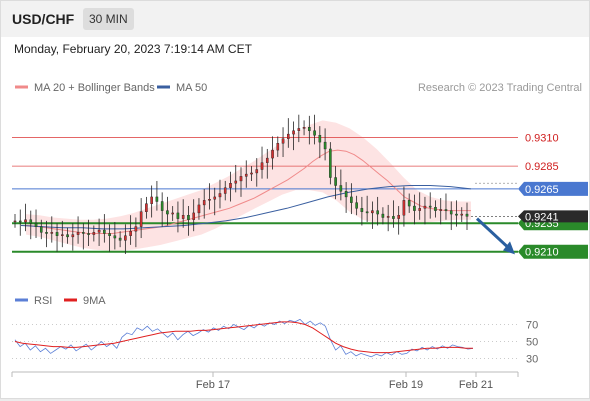 The width and height of the screenshot is (590, 401). Describe the element at coordinates (542, 190) in the screenshot. I see `level-label: 0.9265` at that location.